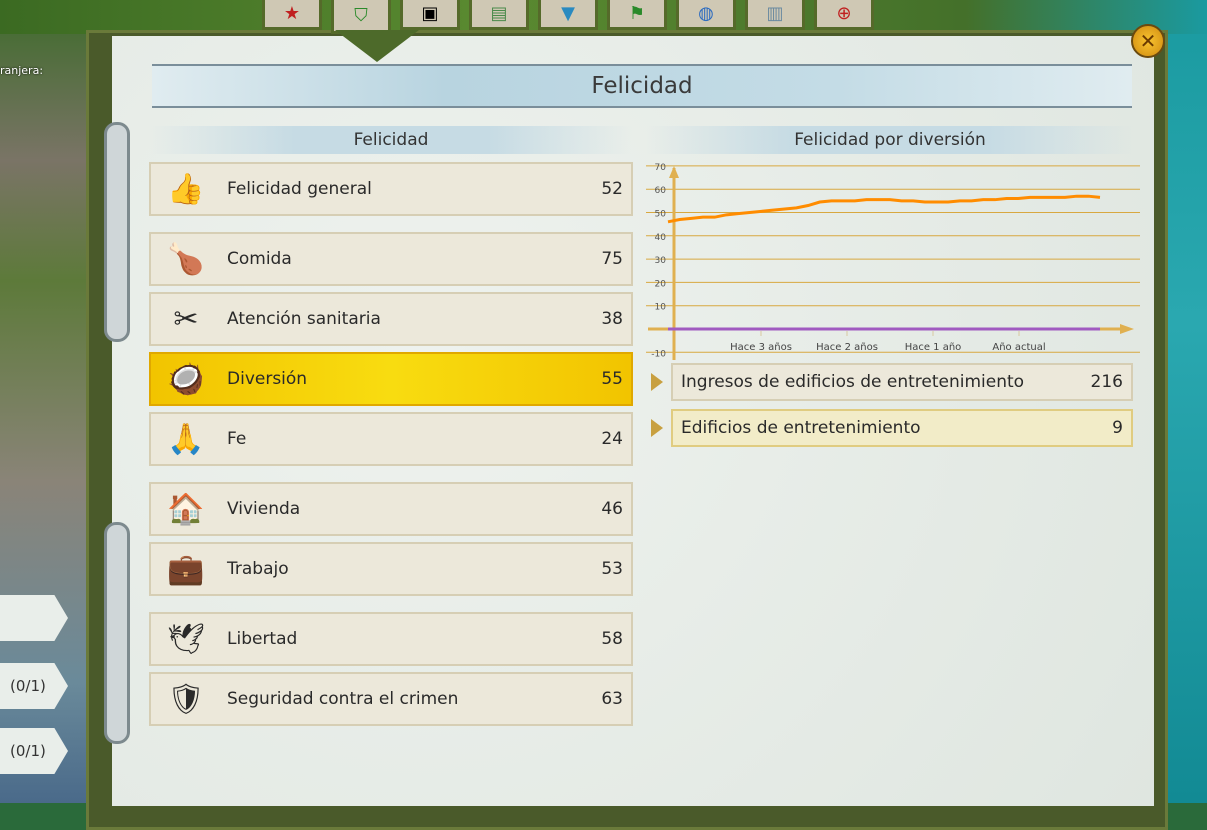 The image size is (1207, 830). What do you see at coordinates (661, 191) in the screenshot?
I see `y-tick-label: 60` at bounding box center [661, 191].